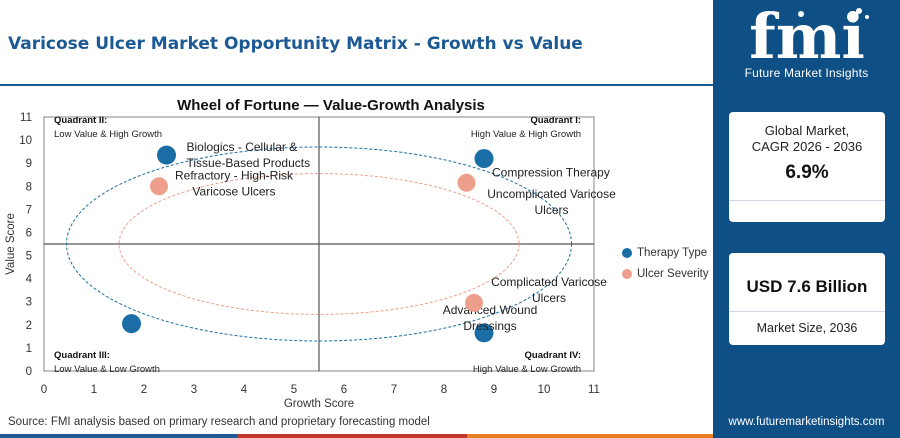 This screenshot has width=900, height=438. Describe the element at coordinates (806, 422) in the screenshot. I see `website-link: www.futuremarketinsights.com` at that location.